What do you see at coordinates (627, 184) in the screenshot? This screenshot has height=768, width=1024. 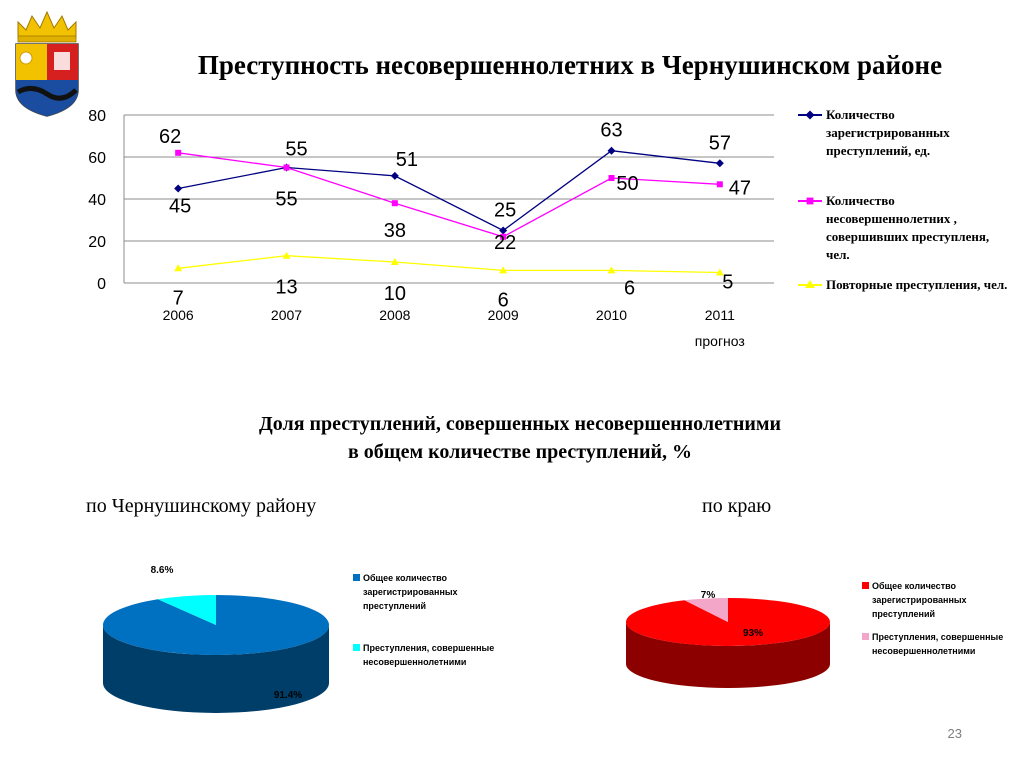 I see `data-label: 50` at bounding box center [627, 184].